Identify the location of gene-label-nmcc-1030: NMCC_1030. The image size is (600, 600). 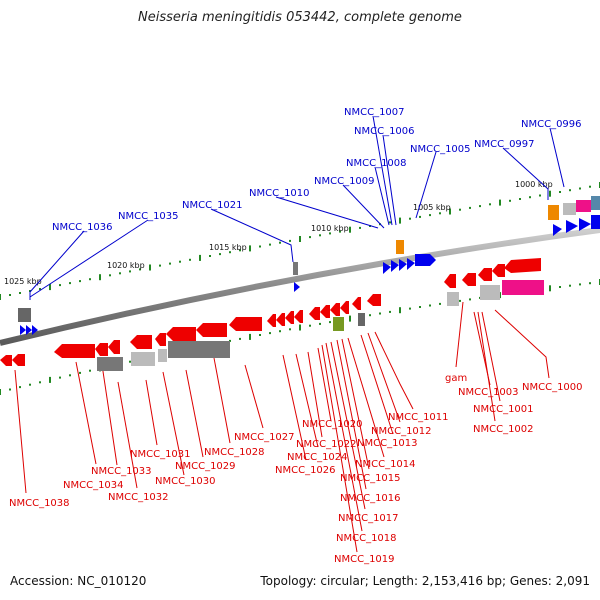
(185, 481).